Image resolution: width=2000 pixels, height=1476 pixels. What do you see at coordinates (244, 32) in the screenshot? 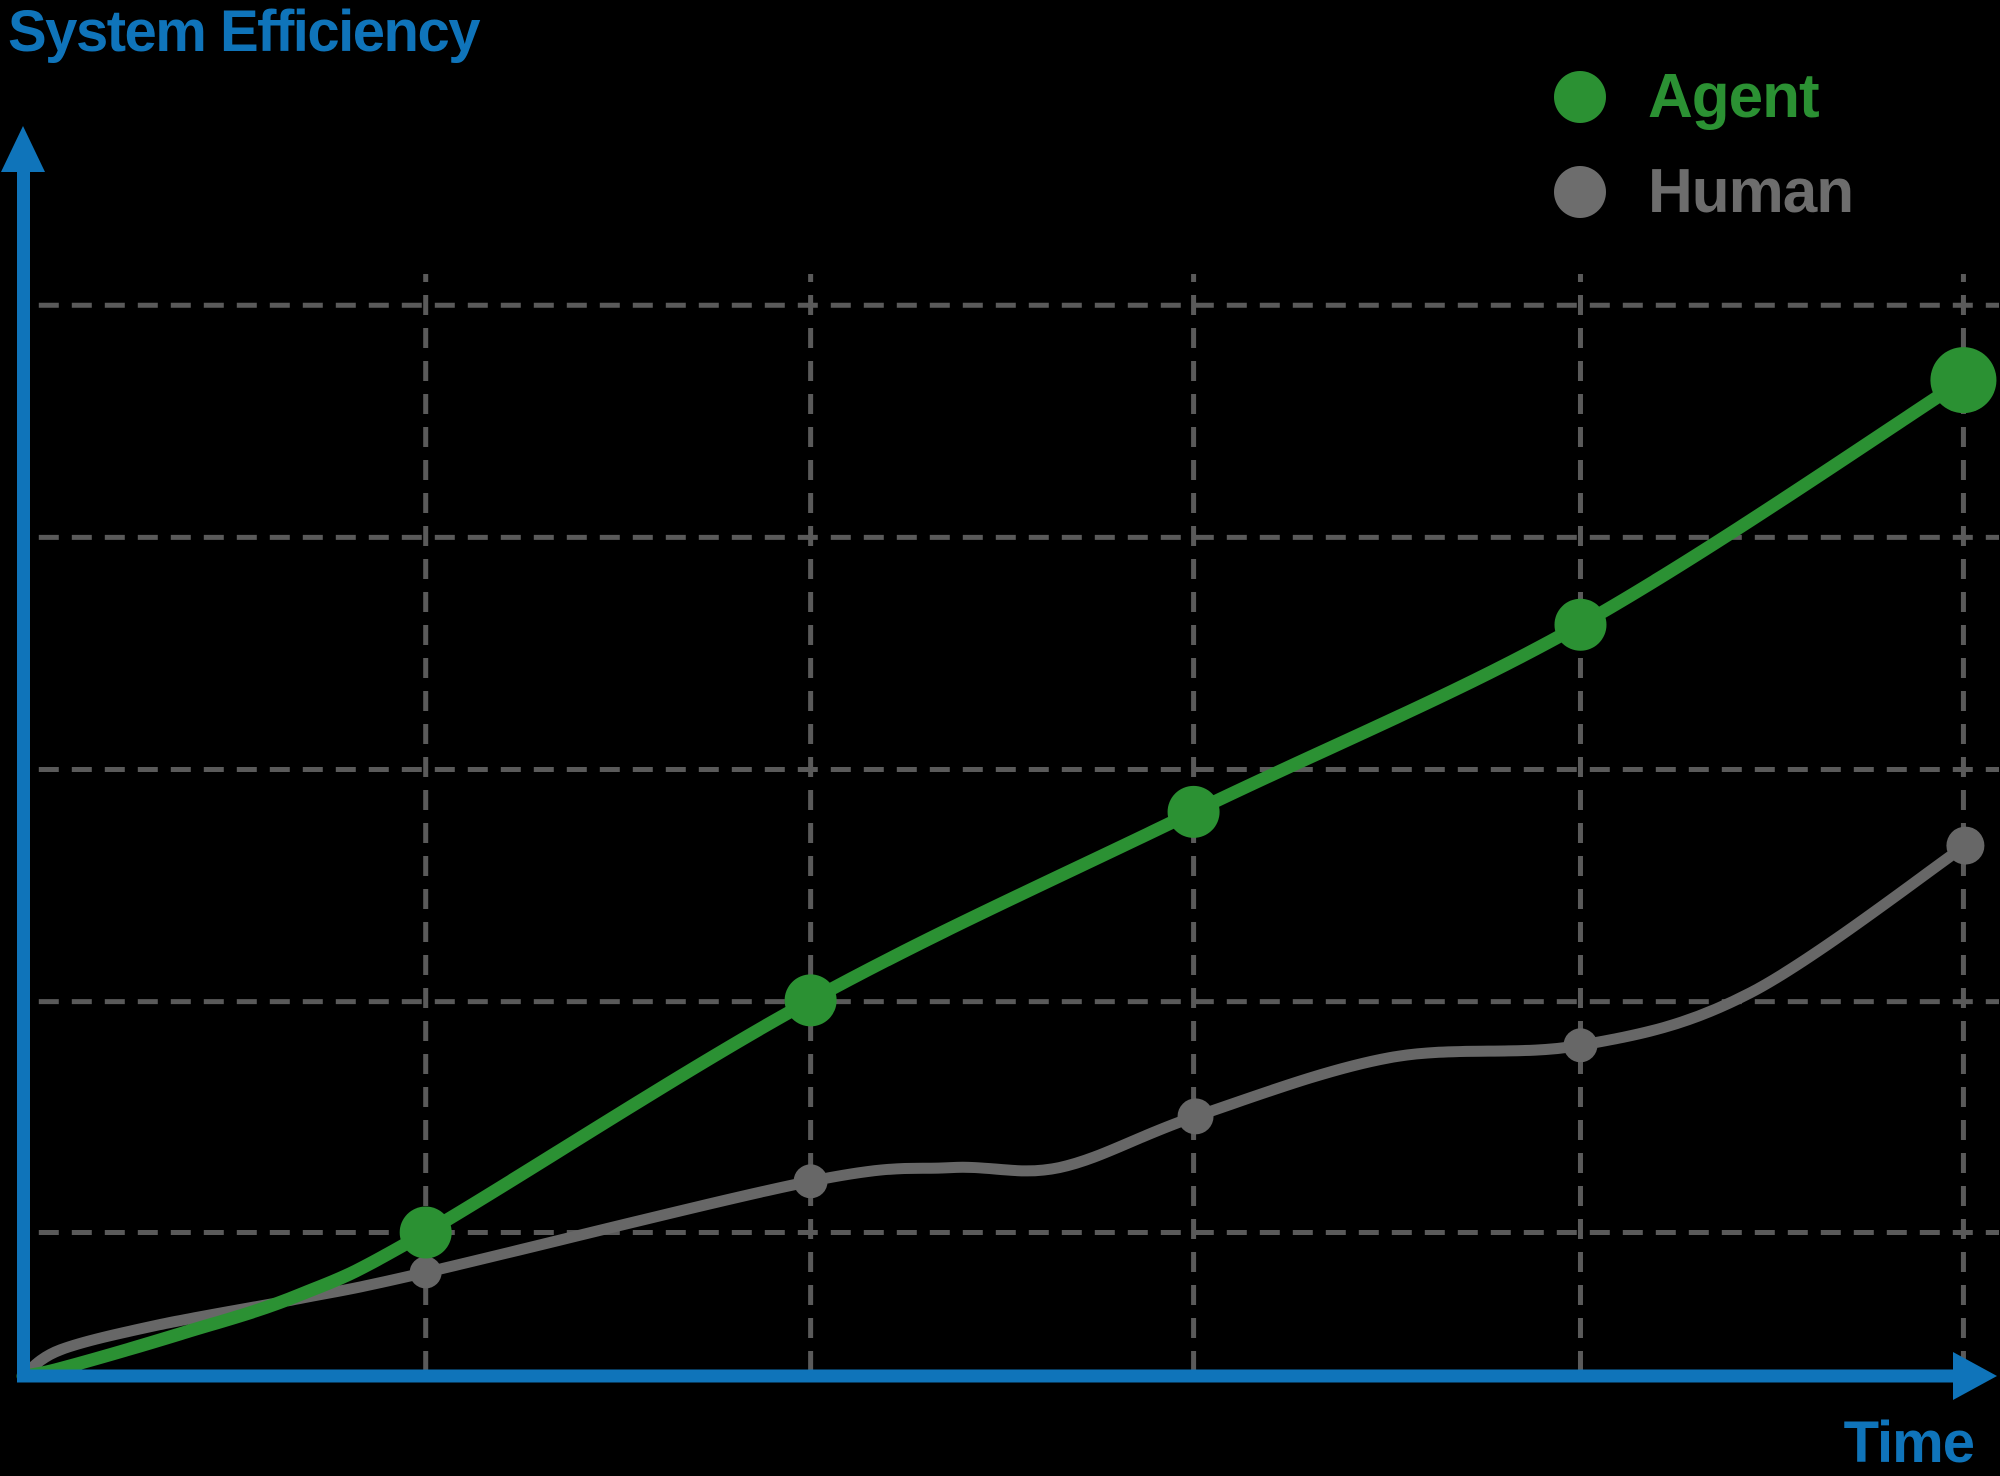
I see `chart-title: System Efficiency` at bounding box center [244, 32].